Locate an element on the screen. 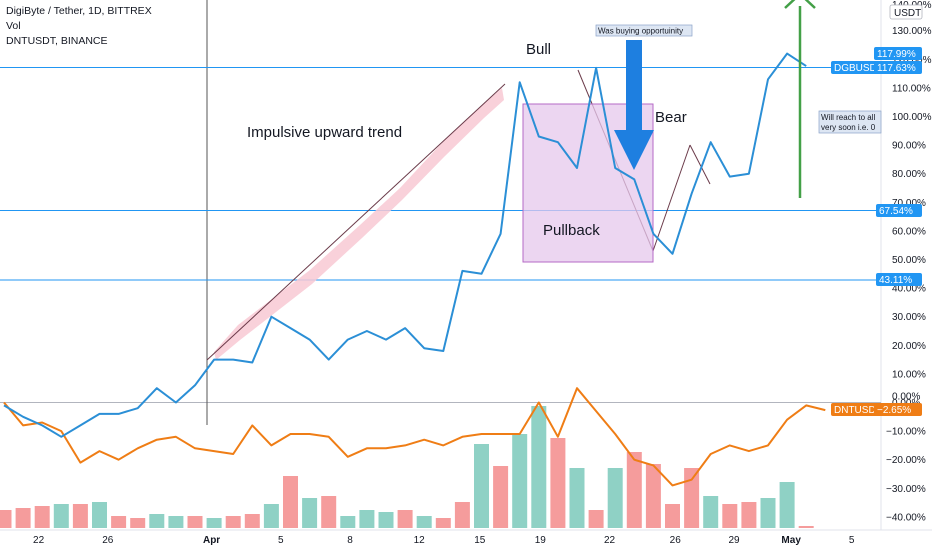 This screenshot has width=932, height=550. dgb-name: DGBUSDT is located at coordinates (858, 68).